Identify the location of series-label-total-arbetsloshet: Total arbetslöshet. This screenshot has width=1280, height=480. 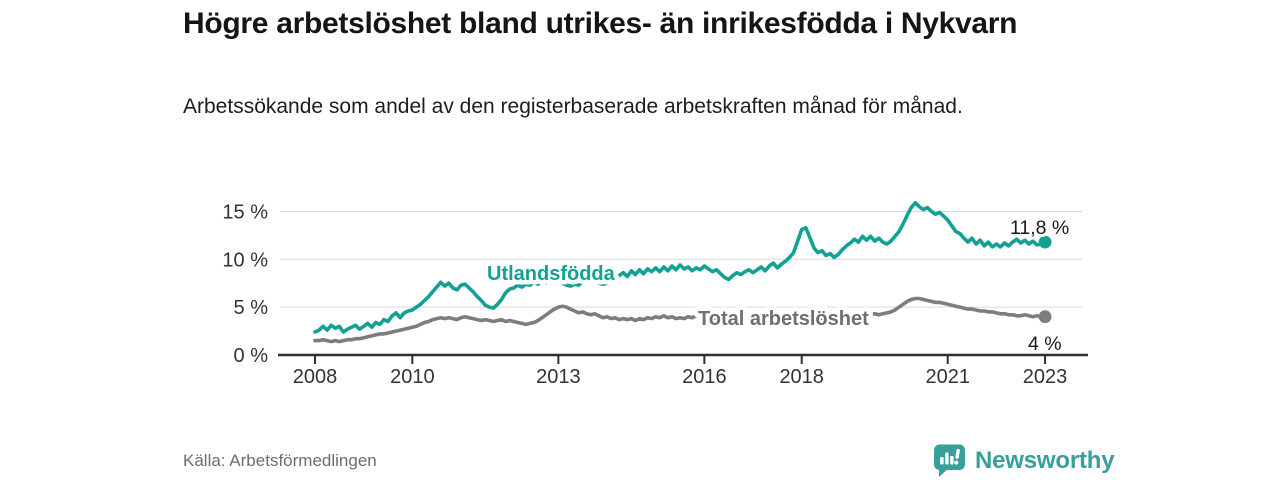
(783, 319).